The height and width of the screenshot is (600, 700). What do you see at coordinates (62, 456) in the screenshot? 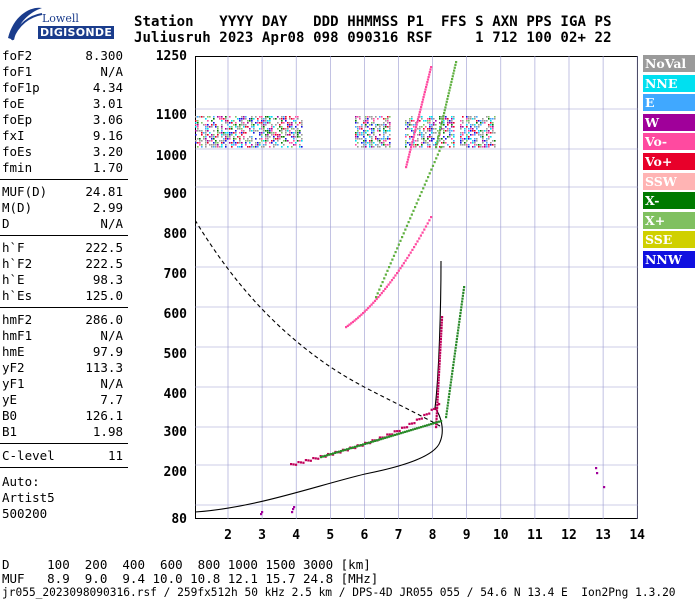
I see `param-row: C-level 11` at bounding box center [62, 456].